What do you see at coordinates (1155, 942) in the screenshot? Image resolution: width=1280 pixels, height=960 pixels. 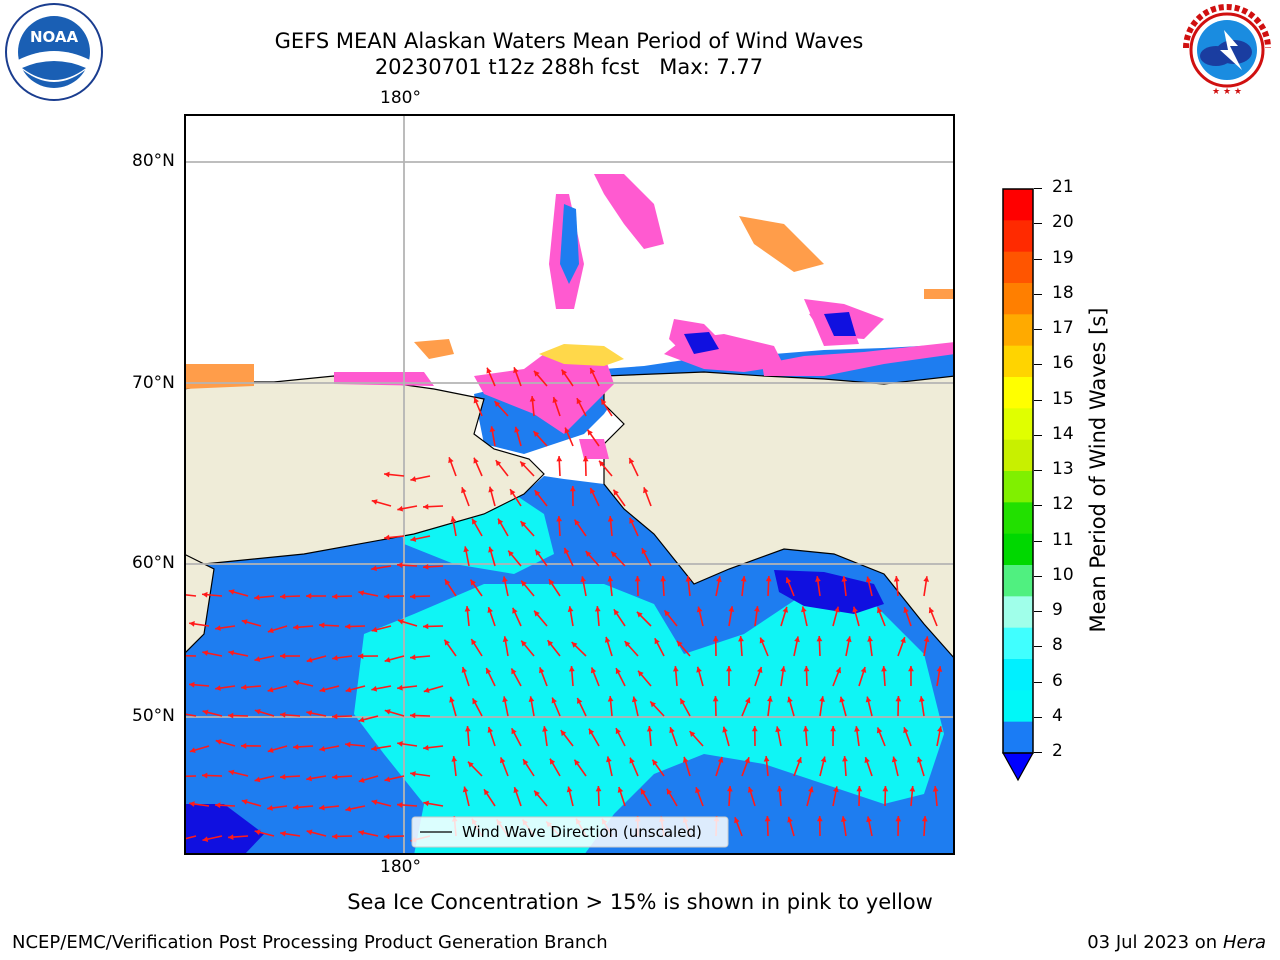 I see `footer-date: 03 Jul 2023 on` at bounding box center [1155, 942].